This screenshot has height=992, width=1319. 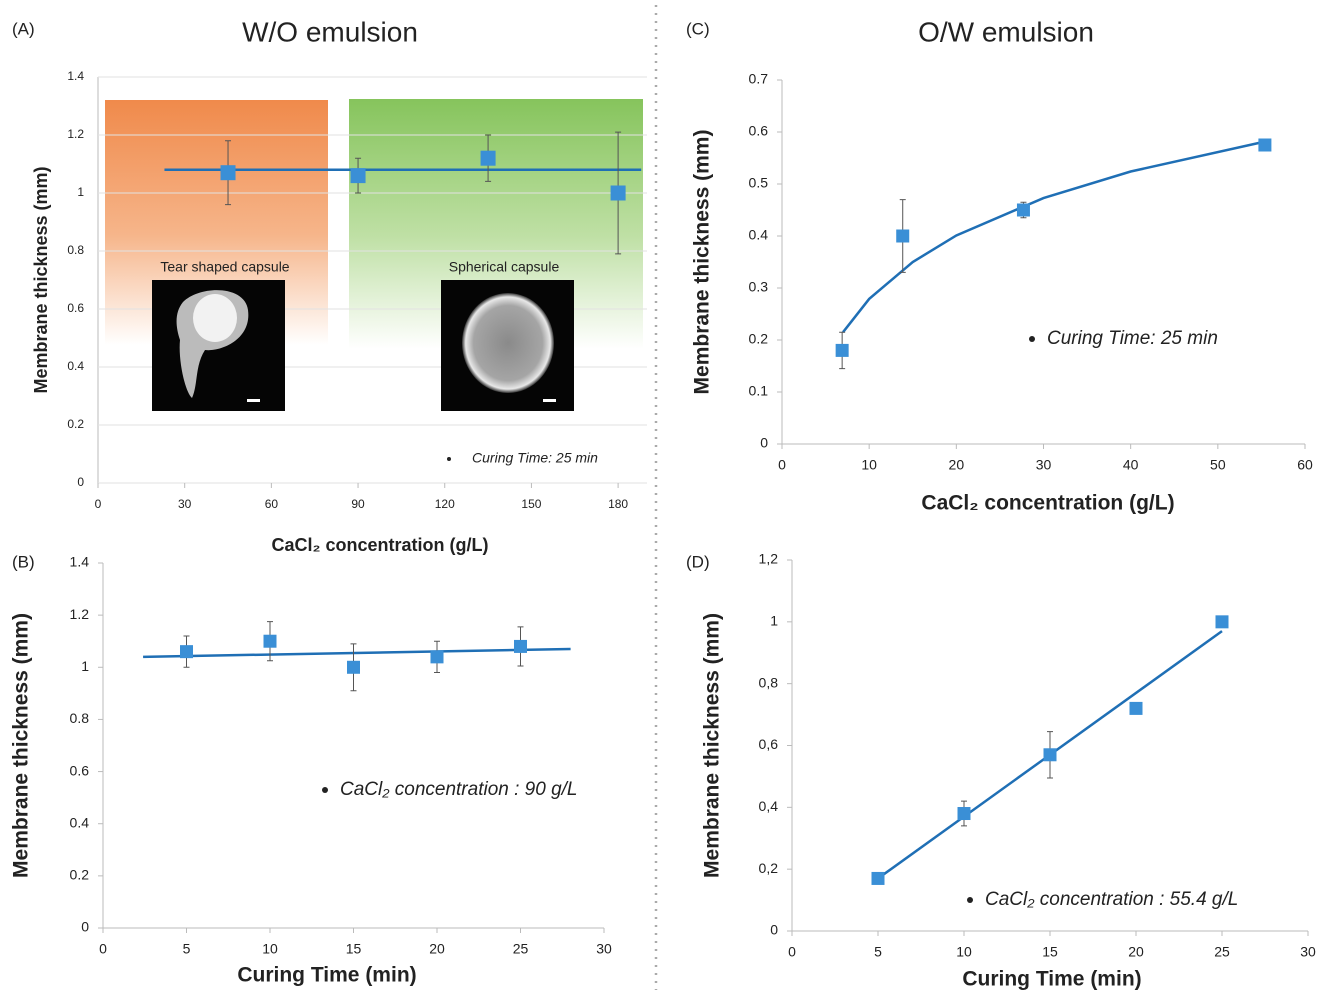 I want to click on inset-caption: Spherical capsule, so click(x=504, y=267).